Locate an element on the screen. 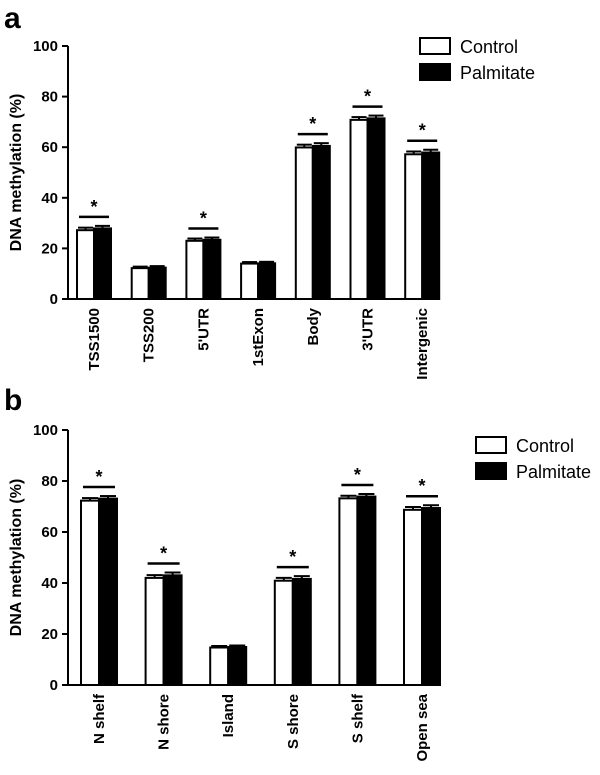 This screenshot has height=775, width=600. x-tick-label: Open sea is located at coordinates (422, 727).